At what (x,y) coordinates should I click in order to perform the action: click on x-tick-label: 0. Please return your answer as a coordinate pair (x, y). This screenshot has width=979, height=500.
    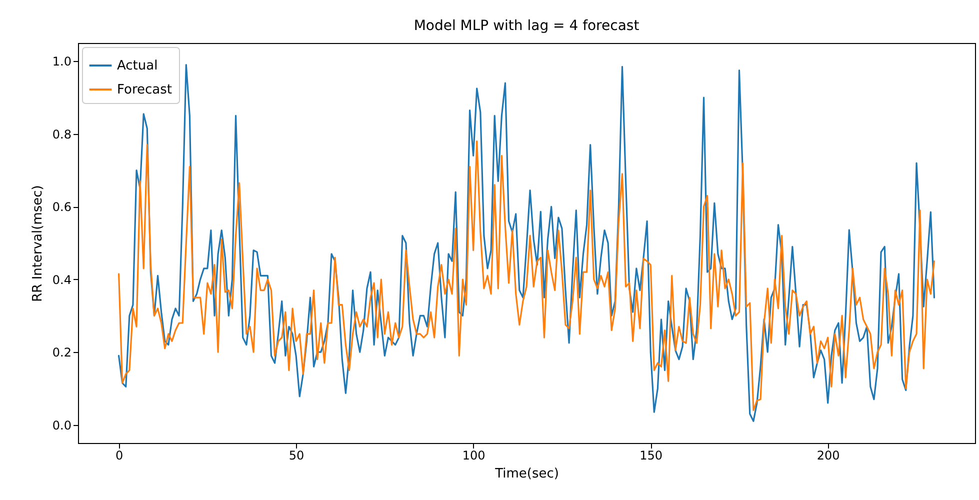
    Looking at the image, I should click on (119, 455).